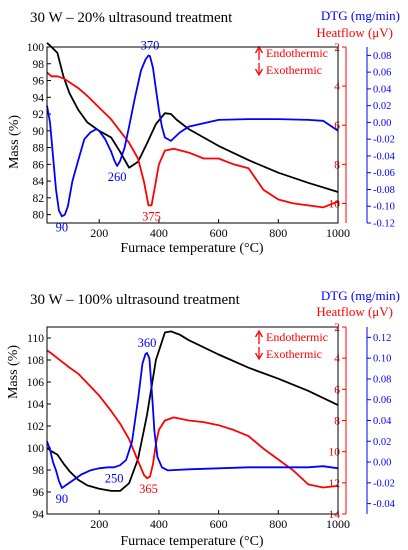  I want to click on chart-2-peak-label: 90, so click(62, 499).